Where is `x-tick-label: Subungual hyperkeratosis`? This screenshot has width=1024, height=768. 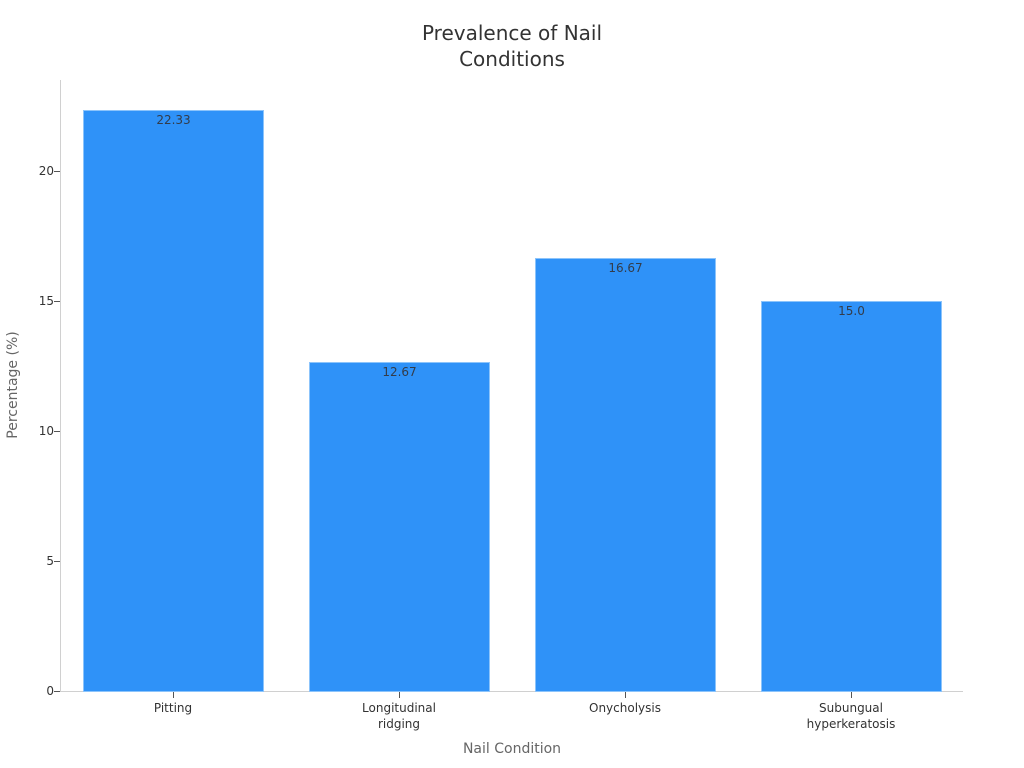
x-tick-label: Subungual hyperkeratosis is located at coordinates (851, 716).